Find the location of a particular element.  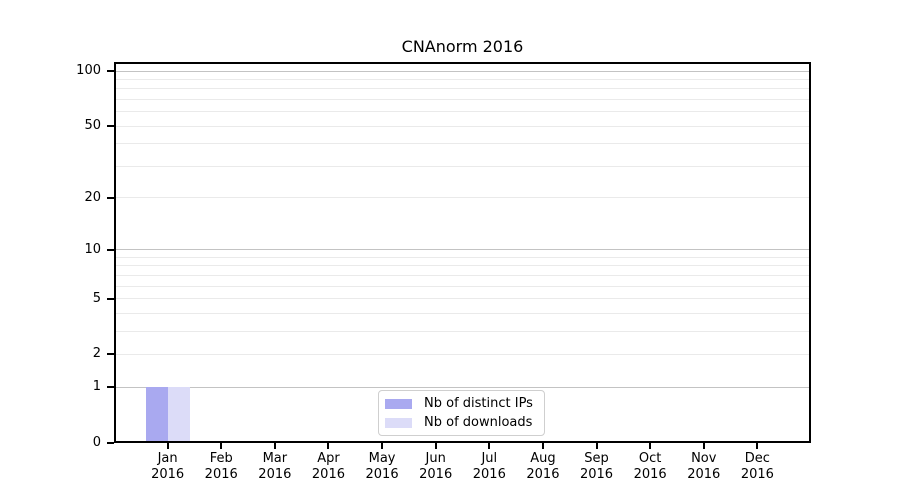

x-tick-month: Apr is located at coordinates (328, 458).